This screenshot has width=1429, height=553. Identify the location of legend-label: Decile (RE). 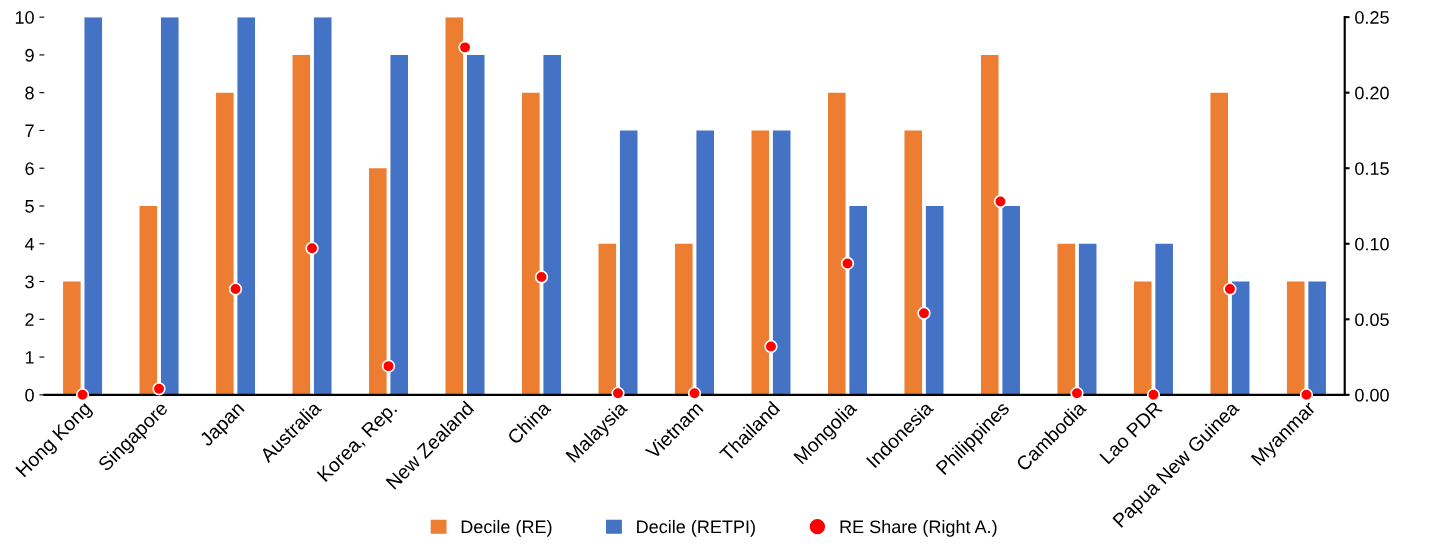
(506, 528).